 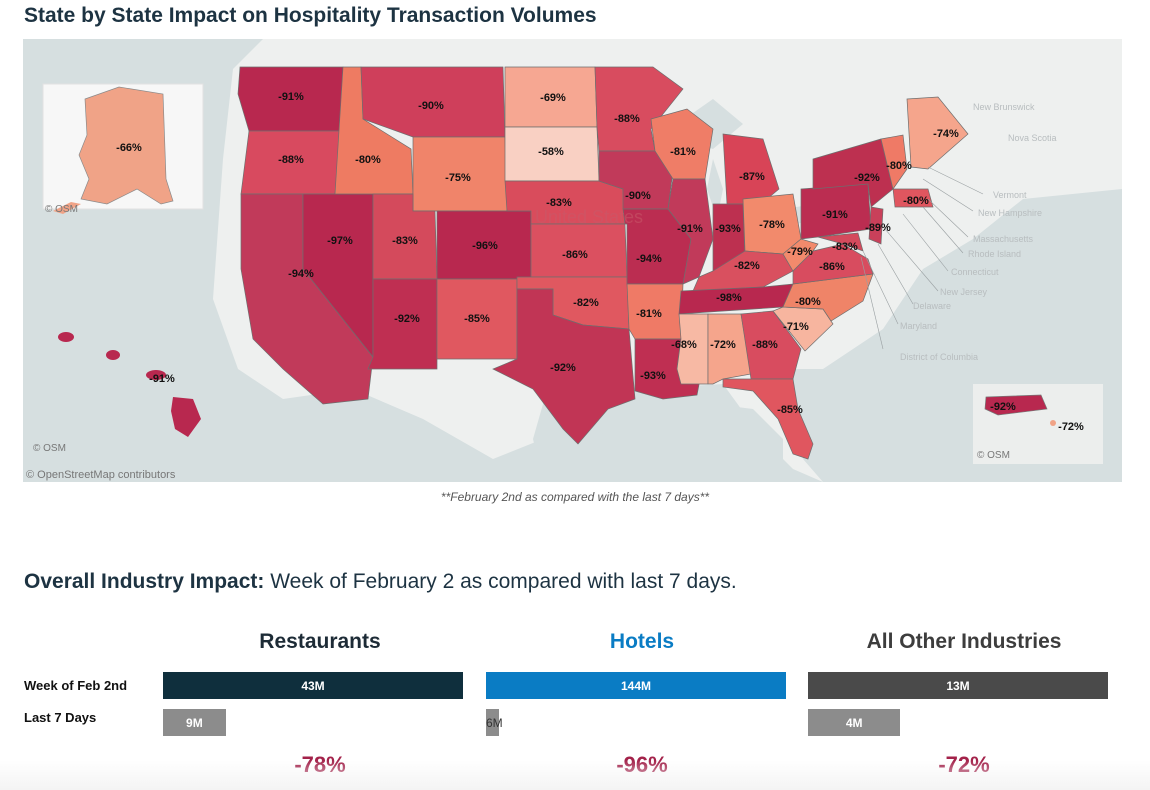 What do you see at coordinates (772, 225) in the screenshot?
I see `state-label-ohio: -78%` at bounding box center [772, 225].